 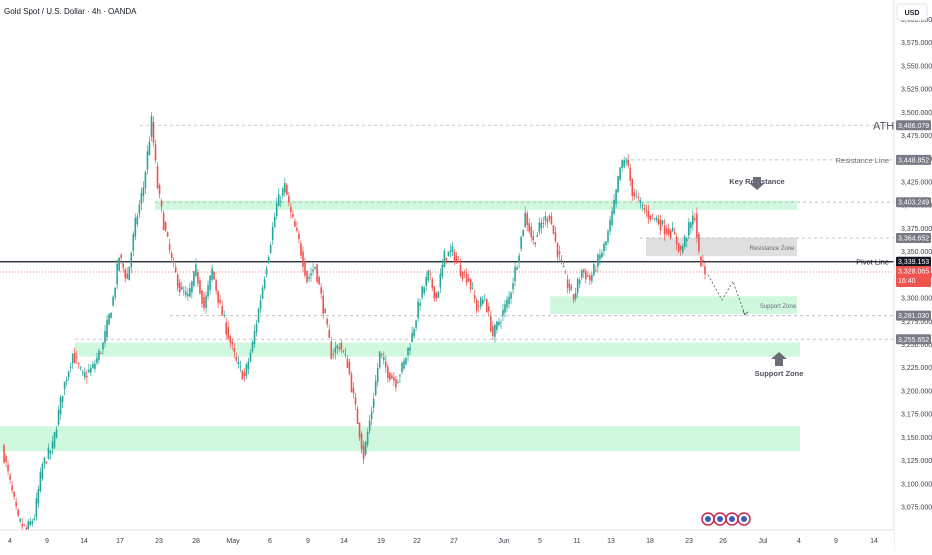 I want to click on currency-label: USD, so click(x=912, y=13).